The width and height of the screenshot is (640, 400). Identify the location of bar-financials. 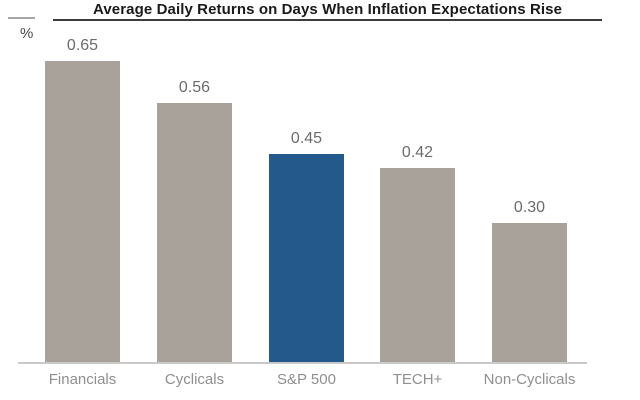
(82, 211).